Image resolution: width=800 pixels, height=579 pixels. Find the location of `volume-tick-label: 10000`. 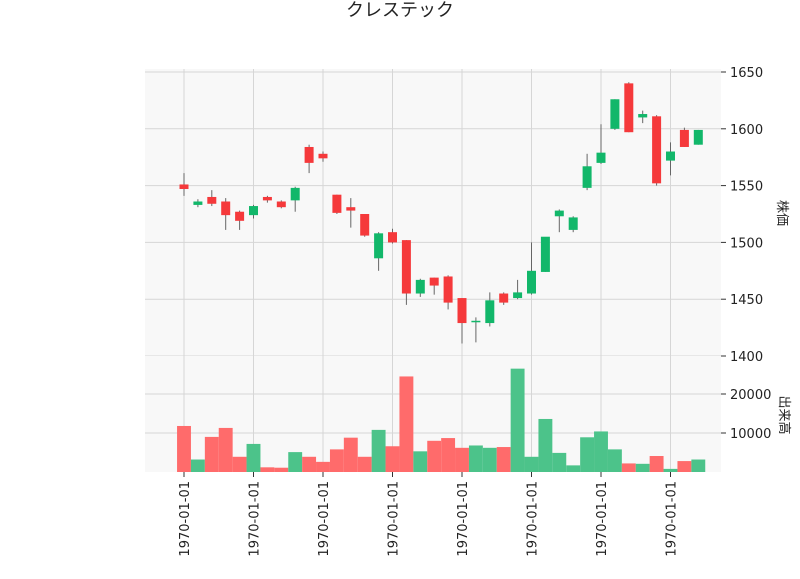

volume-tick-label: 10000 is located at coordinates (750, 434).